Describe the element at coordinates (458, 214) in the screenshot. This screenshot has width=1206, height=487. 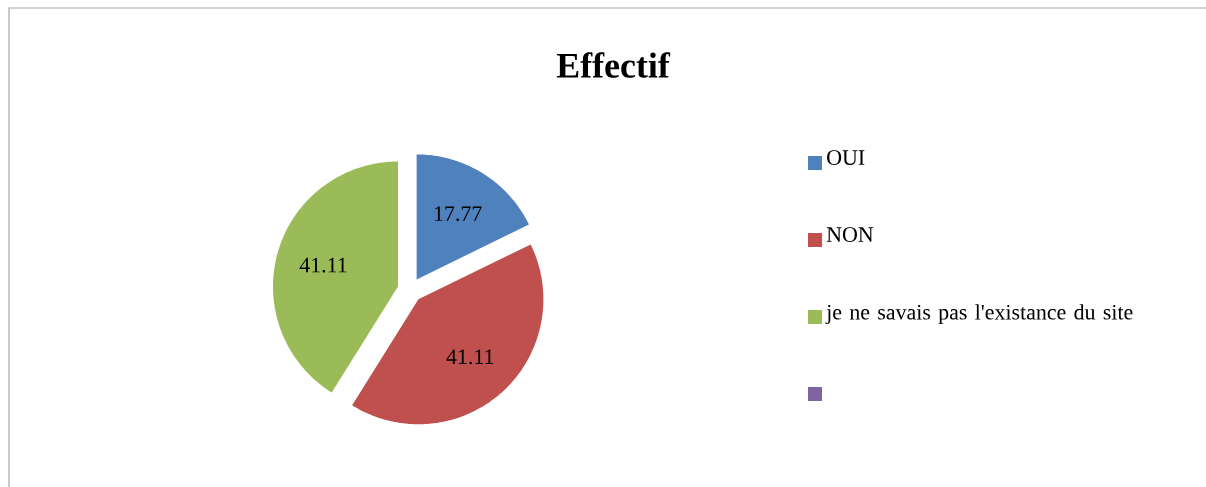
I see `data-label: 17.77` at that location.